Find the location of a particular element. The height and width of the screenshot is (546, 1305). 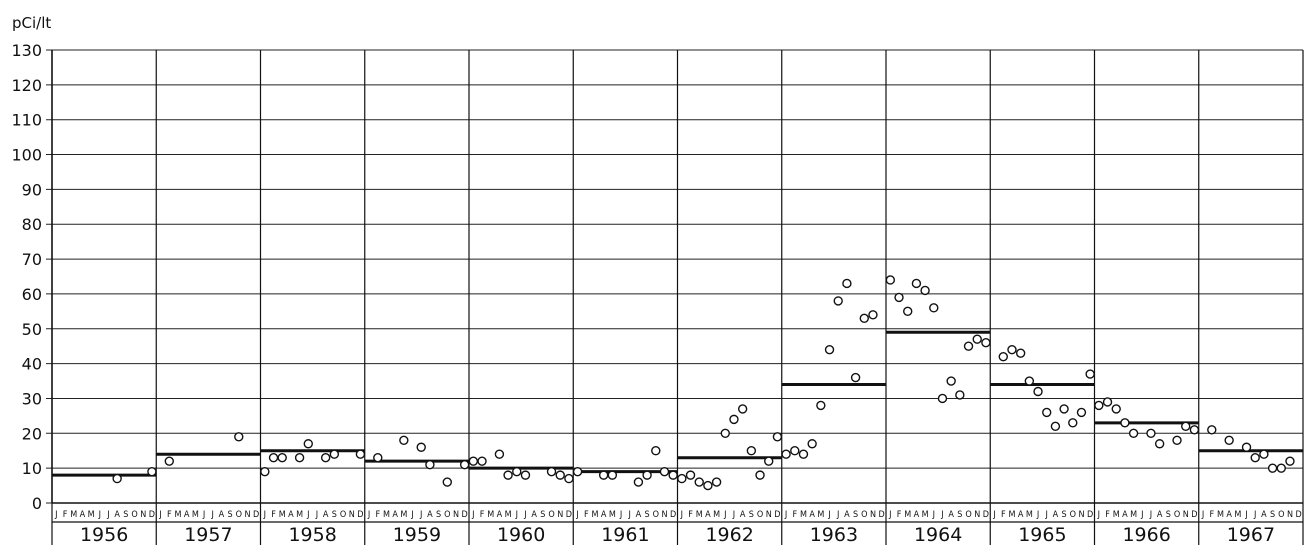

year-label: 1967 is located at coordinates (1251, 535).